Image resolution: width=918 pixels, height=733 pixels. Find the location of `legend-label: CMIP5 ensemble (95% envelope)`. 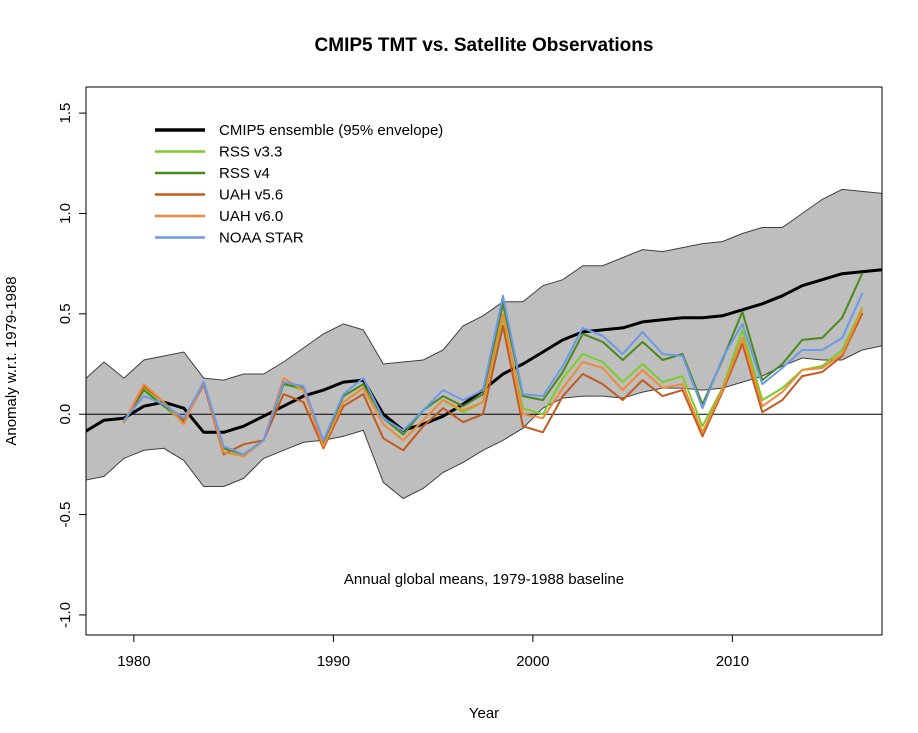

legend-label: CMIP5 ensemble (95% envelope) is located at coordinates (331, 130).